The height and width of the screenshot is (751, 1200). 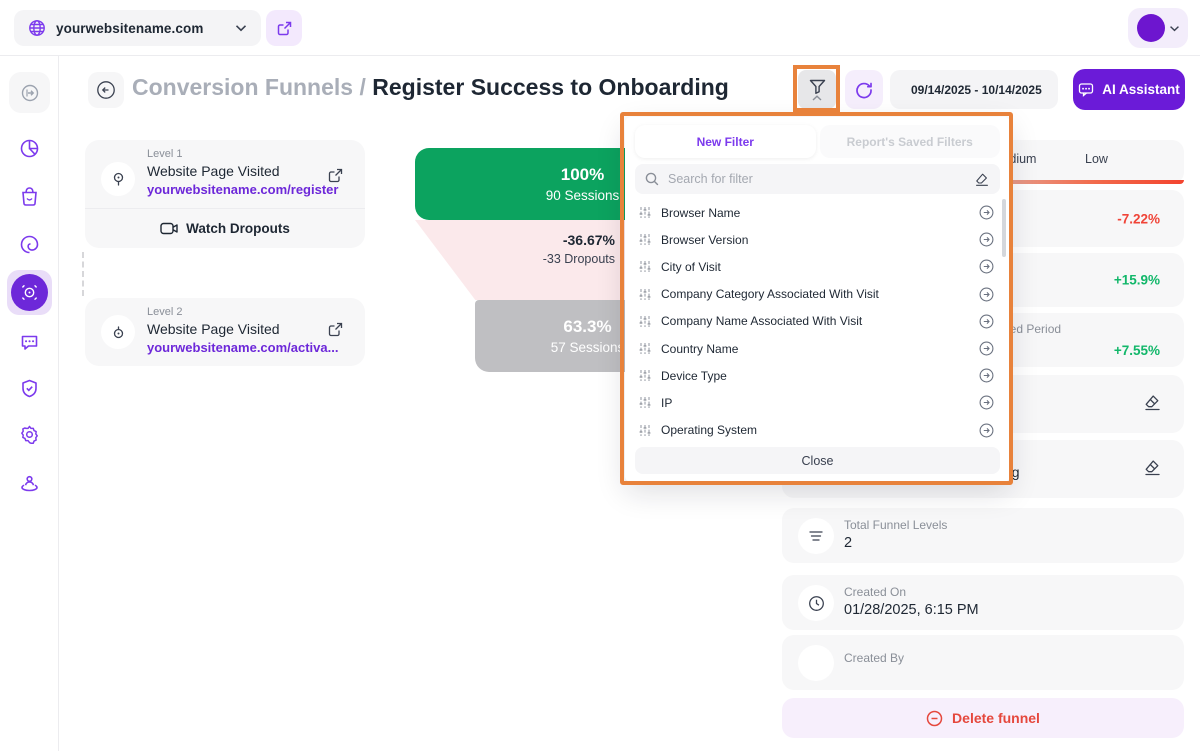 I want to click on filter-option-city-of-visit: City of Visit, so click(x=816, y=266).